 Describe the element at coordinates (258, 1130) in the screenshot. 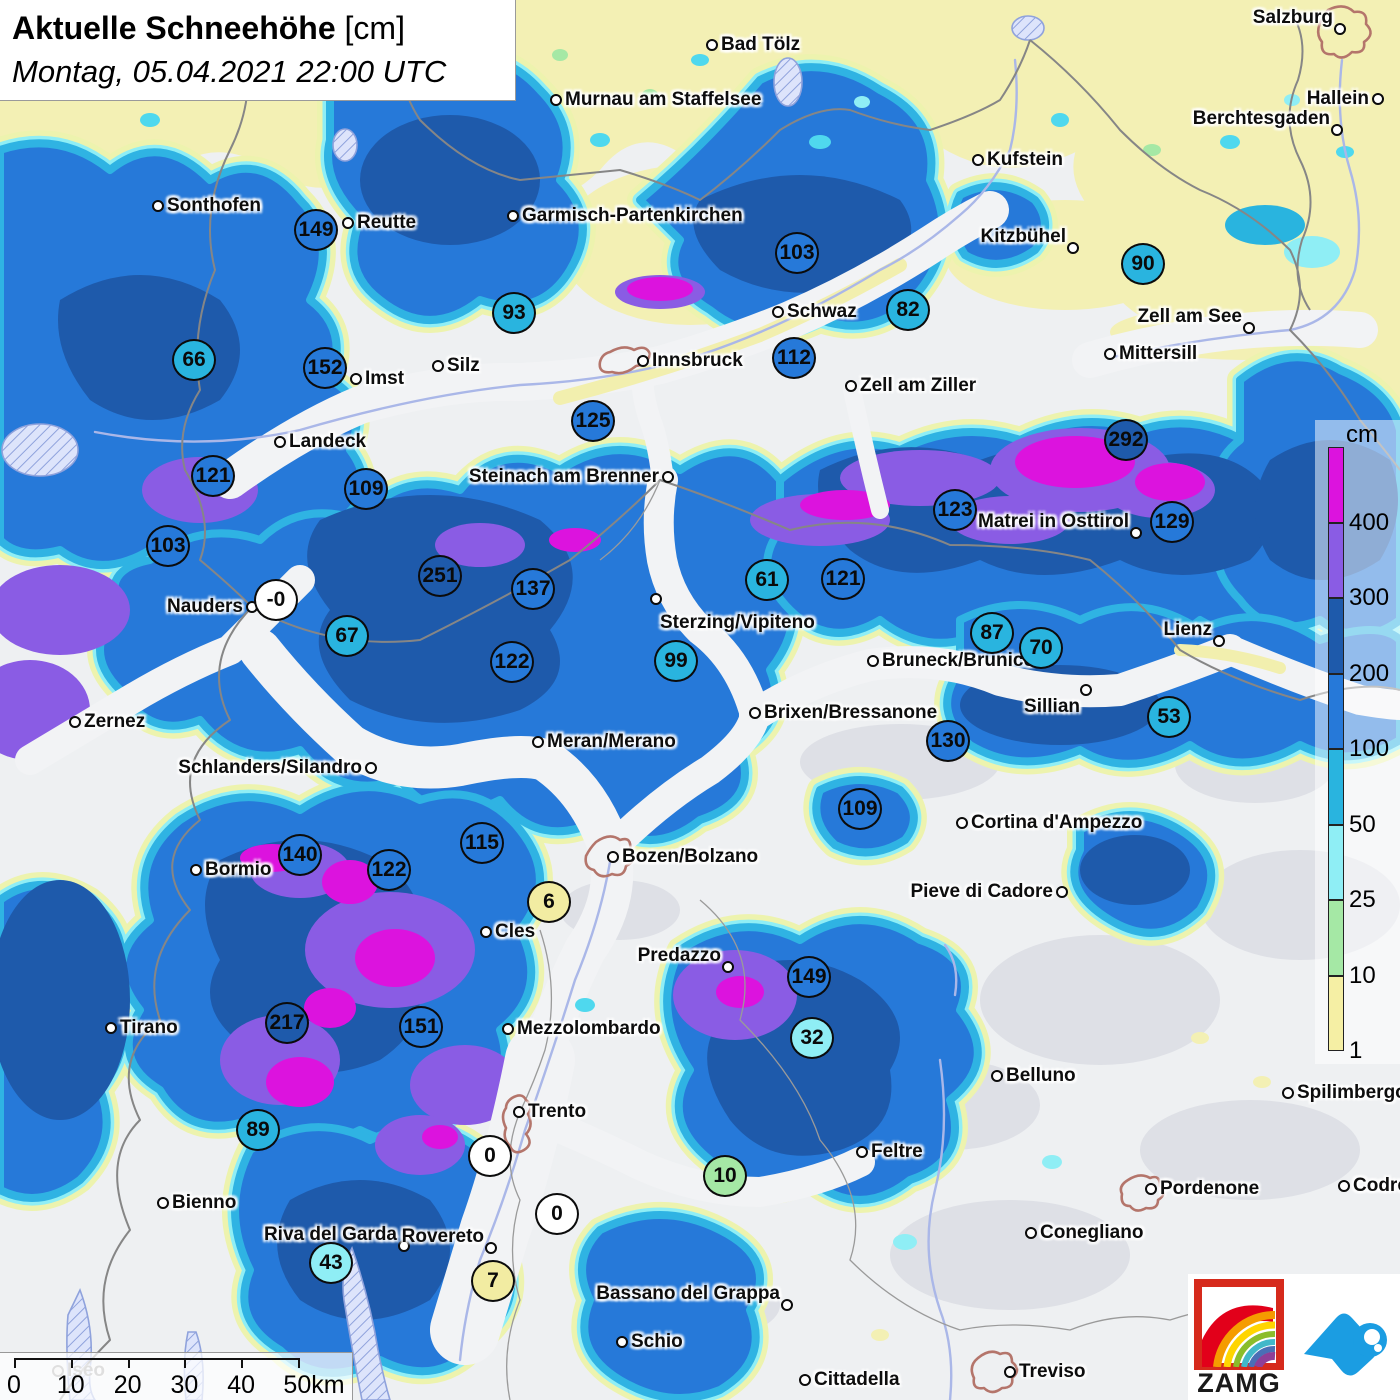

I see `station-value-marker: 89` at that location.